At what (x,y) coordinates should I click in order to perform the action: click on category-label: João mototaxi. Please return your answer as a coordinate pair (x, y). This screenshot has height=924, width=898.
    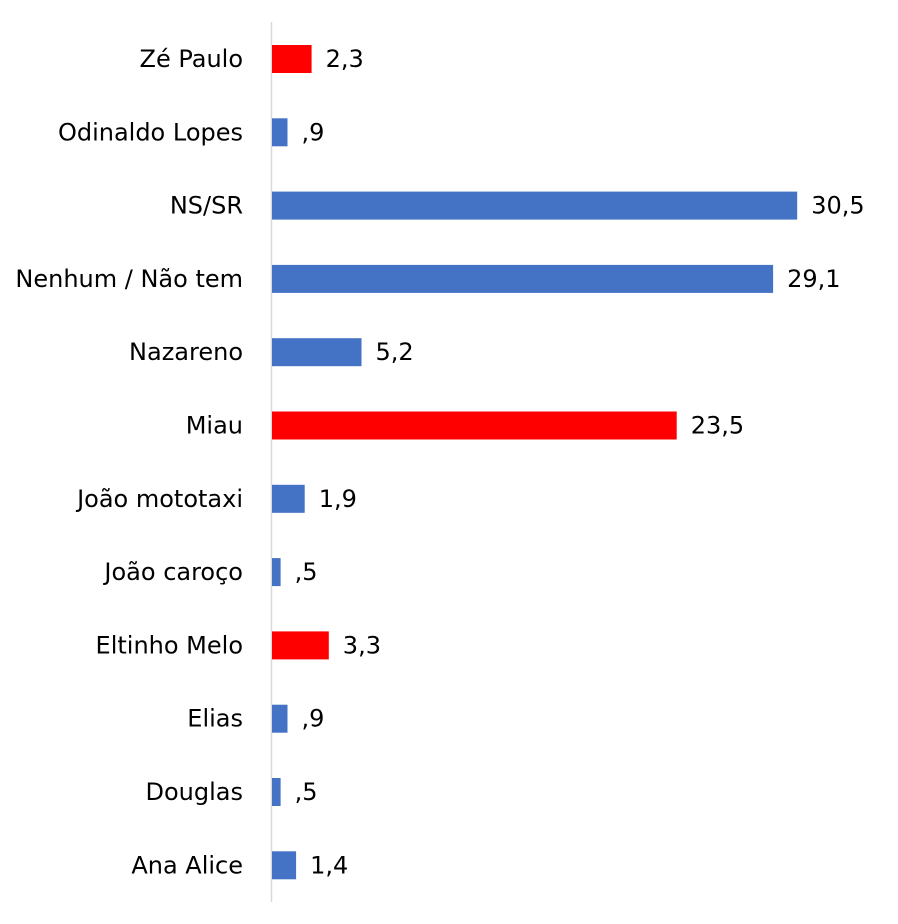
    Looking at the image, I should click on (159, 499).